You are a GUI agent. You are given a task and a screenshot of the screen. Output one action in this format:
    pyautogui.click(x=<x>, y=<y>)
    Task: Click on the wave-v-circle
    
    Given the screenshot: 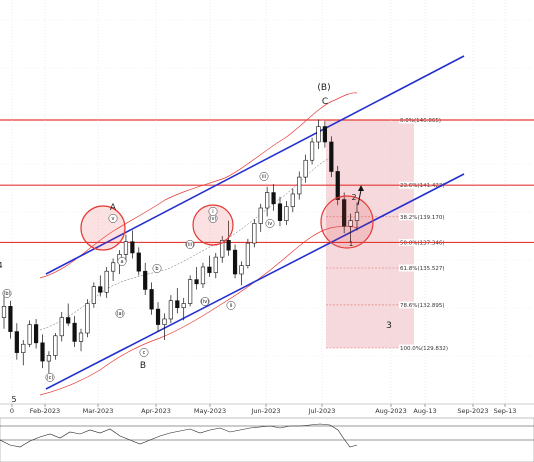 What is the action you would take?
    pyautogui.click(x=213, y=225)
    